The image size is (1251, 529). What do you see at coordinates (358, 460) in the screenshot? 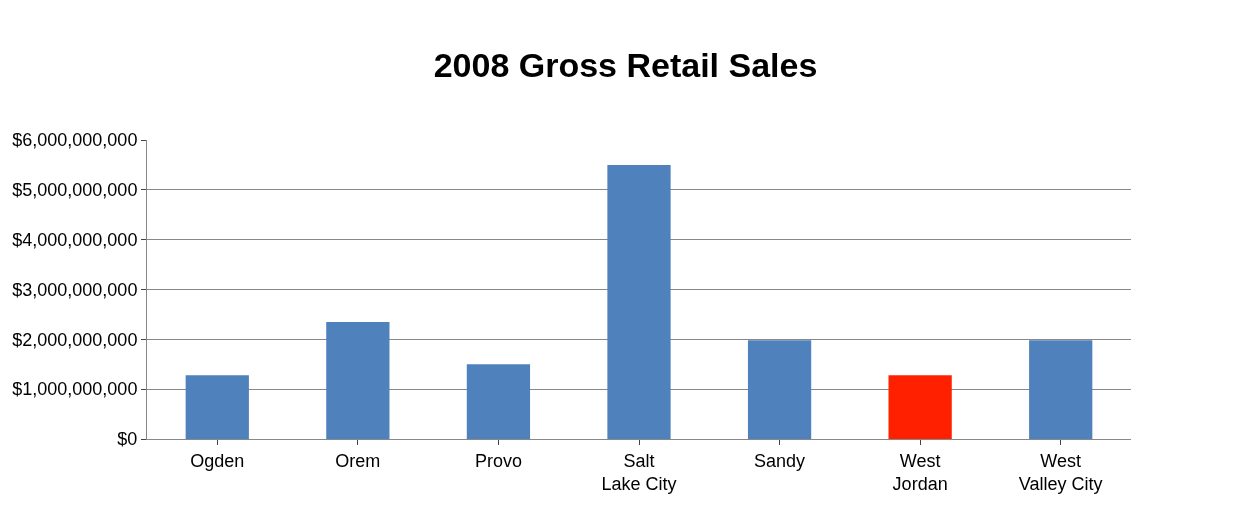
I see `x-tick-label: Orem` at bounding box center [358, 460].